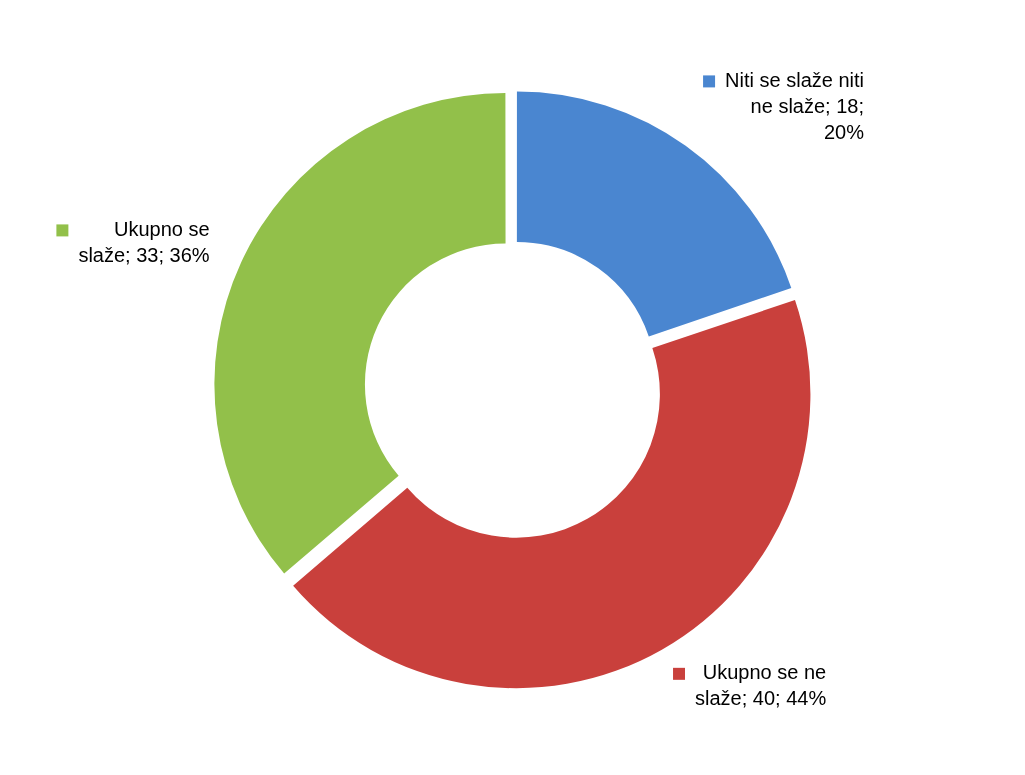  What do you see at coordinates (144, 241) in the screenshot?
I see `legend-label: Ukupno se slaže; 33; 36%` at bounding box center [144, 241].